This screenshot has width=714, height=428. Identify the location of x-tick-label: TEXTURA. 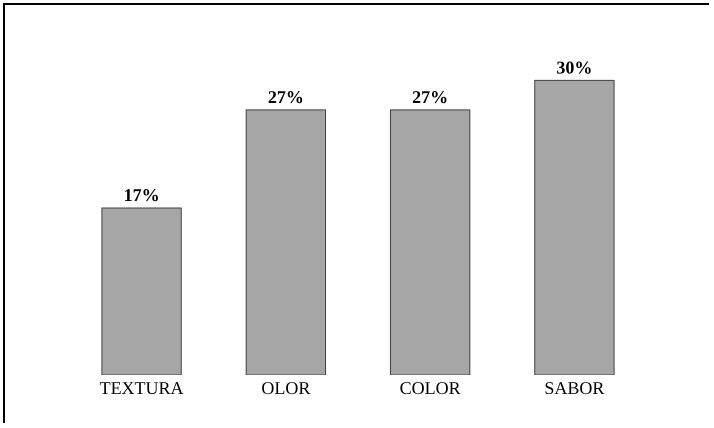
(142, 388).